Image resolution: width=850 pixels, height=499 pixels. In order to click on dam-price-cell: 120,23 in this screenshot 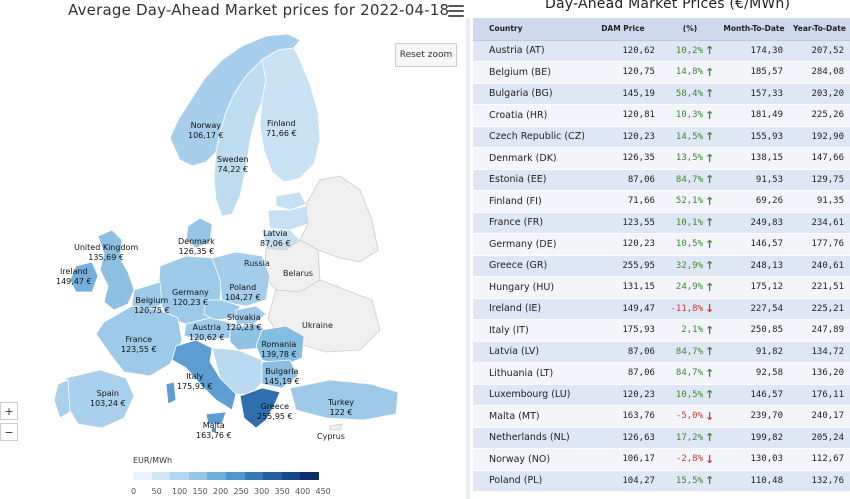, I will do `click(622, 395)`.